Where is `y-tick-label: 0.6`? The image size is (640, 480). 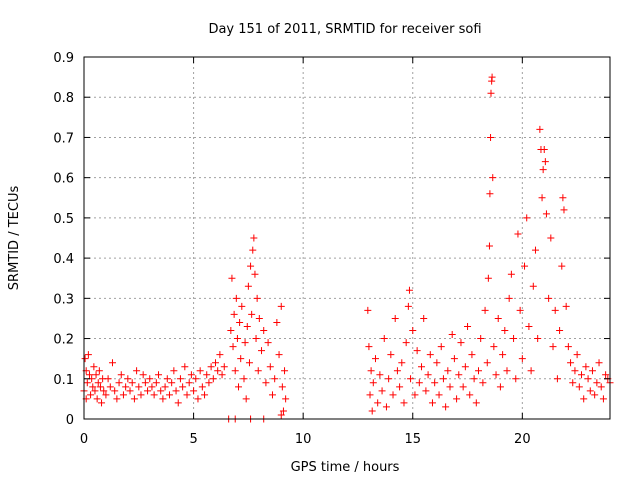 y-tick-label: 0.6 is located at coordinates (63, 179).